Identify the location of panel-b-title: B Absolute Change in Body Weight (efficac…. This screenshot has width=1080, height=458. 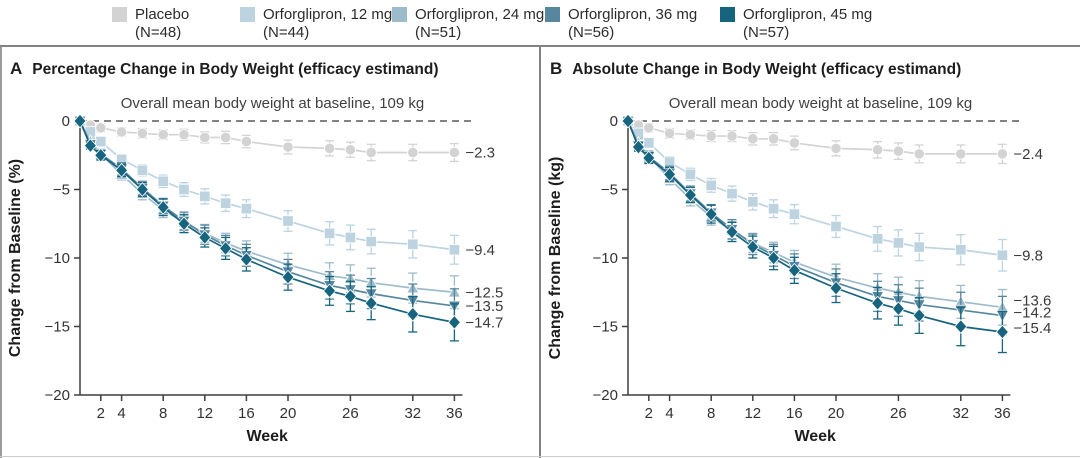
(755, 69).